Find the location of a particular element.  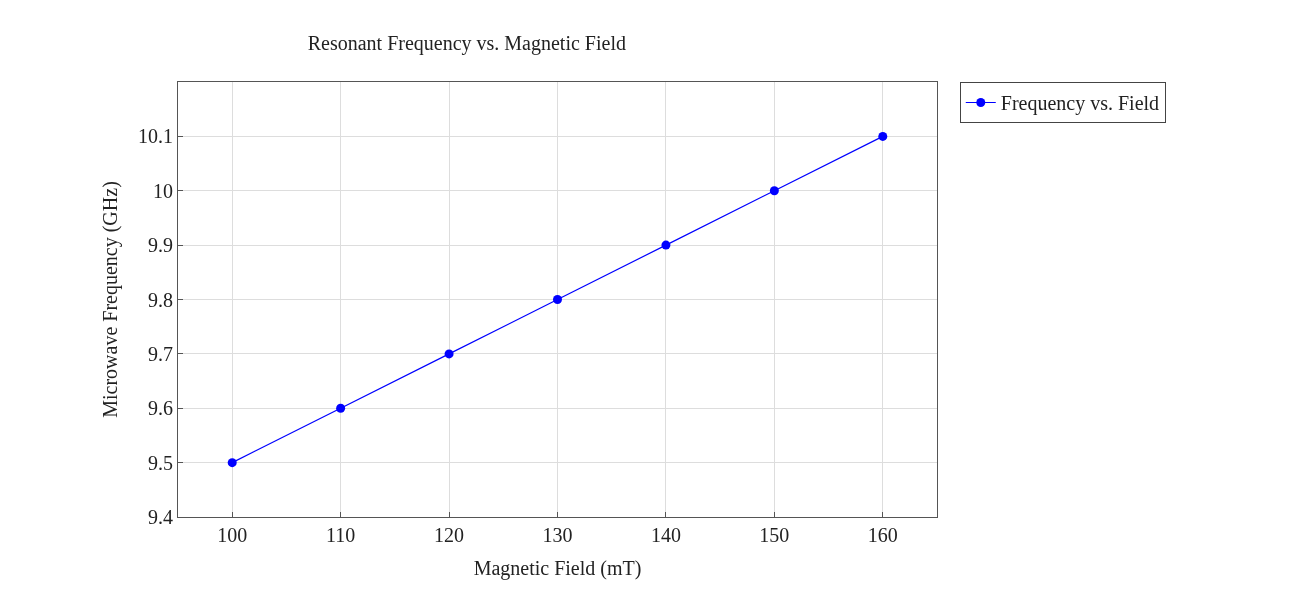

x-tick-label: 100 is located at coordinates (232, 535).